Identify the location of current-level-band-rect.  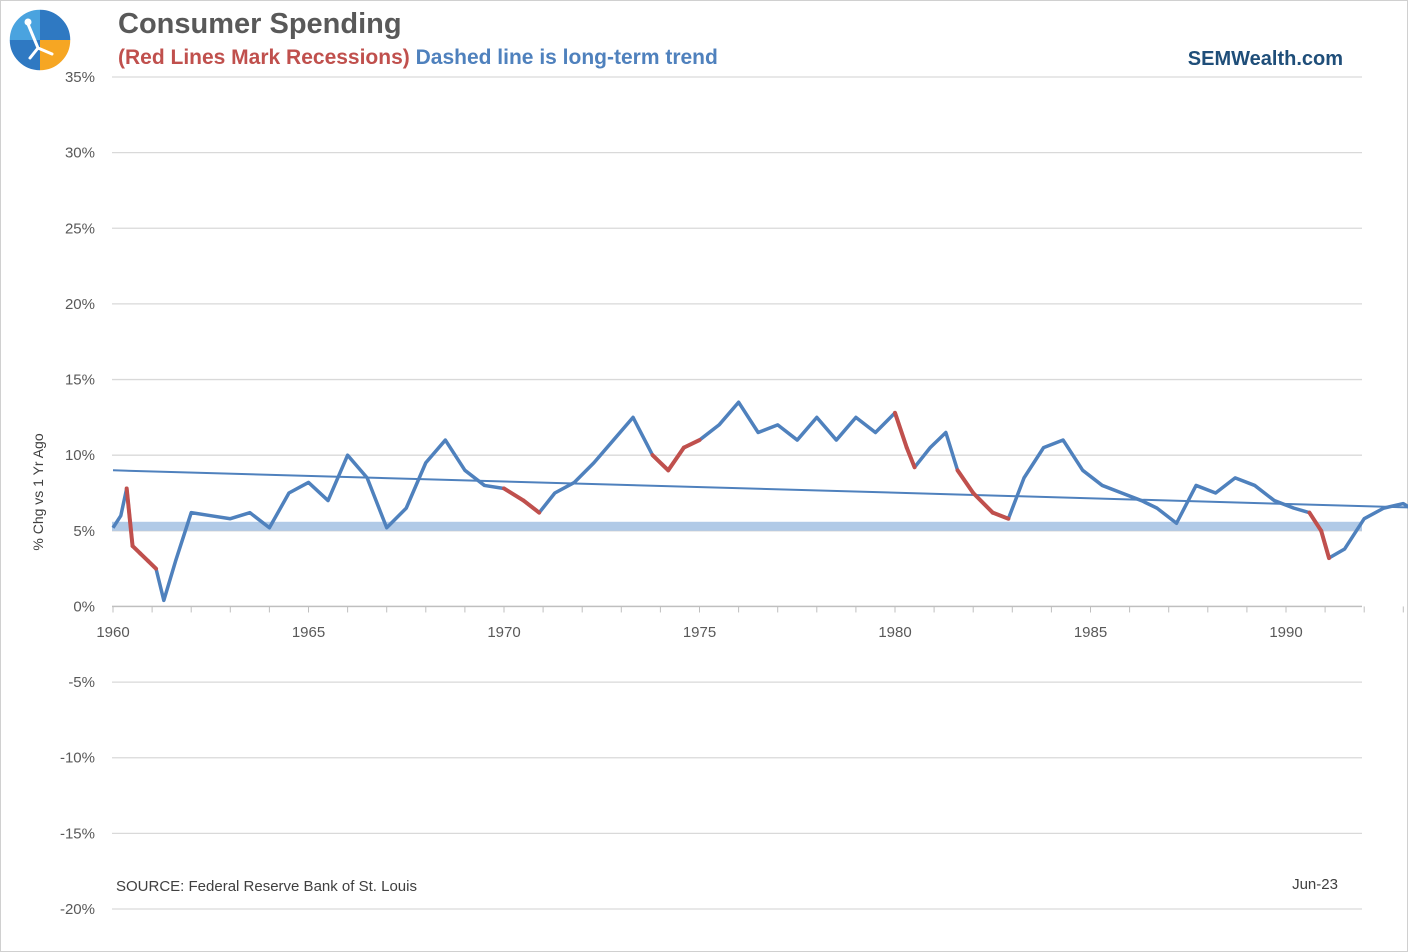
(737, 526).